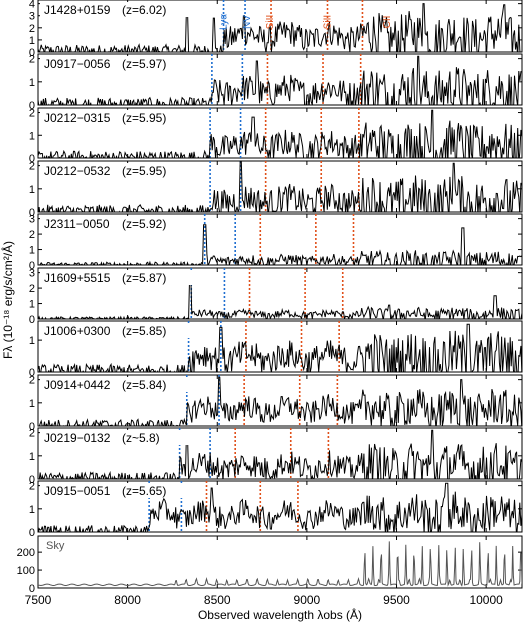  What do you see at coordinates (144, 385) in the screenshot?
I see `redshift-label: (z=5.84)` at bounding box center [144, 385].